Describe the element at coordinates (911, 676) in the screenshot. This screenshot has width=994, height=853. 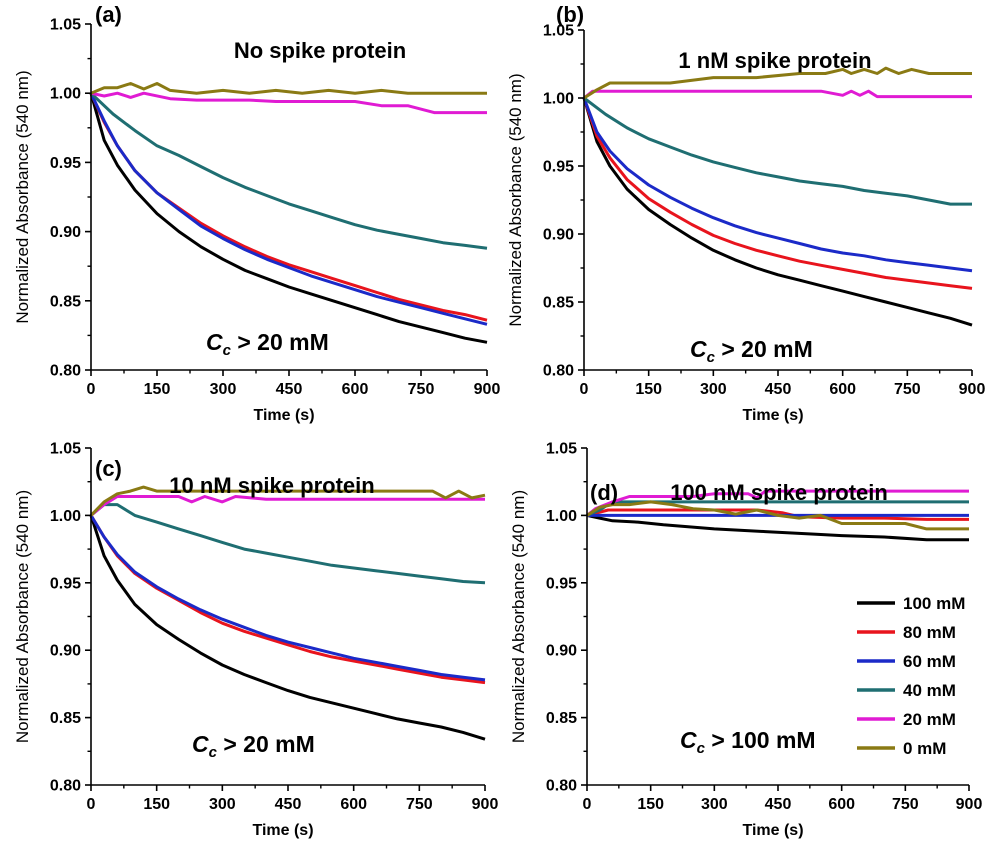
I see `legend: 100 mM 80 mM 60 mM 40 mM 20 mM 0 mM` at that location.